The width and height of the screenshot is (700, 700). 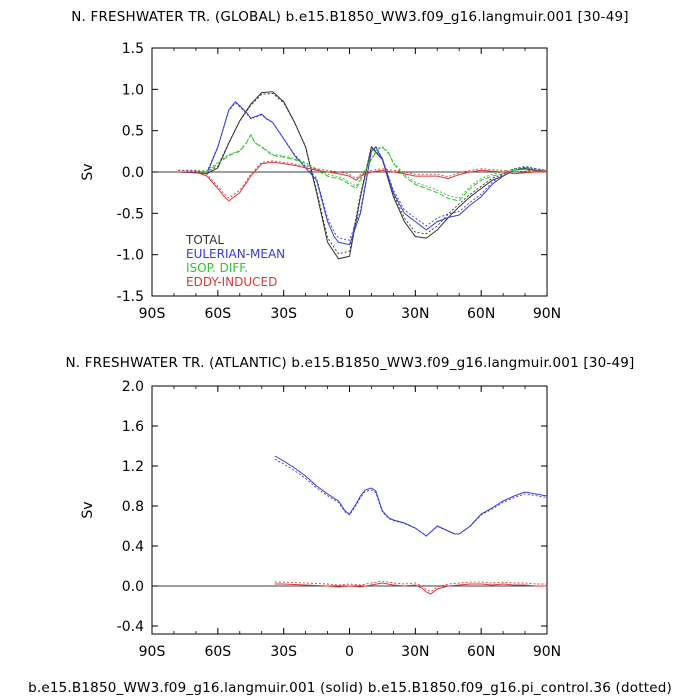 I want to click on global-x-tick-label: 90N, so click(x=547, y=314).